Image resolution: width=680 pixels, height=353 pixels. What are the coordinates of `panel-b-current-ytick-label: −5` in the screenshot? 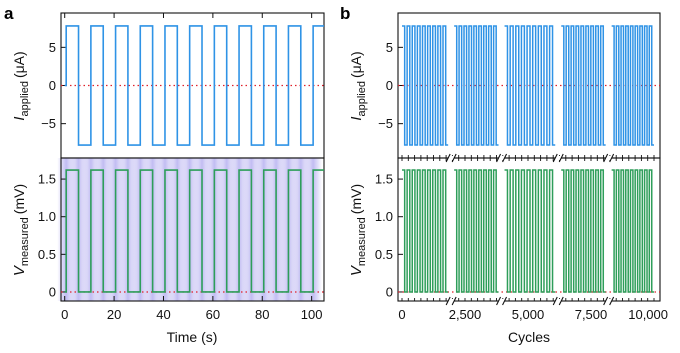 It's located at (385, 123).